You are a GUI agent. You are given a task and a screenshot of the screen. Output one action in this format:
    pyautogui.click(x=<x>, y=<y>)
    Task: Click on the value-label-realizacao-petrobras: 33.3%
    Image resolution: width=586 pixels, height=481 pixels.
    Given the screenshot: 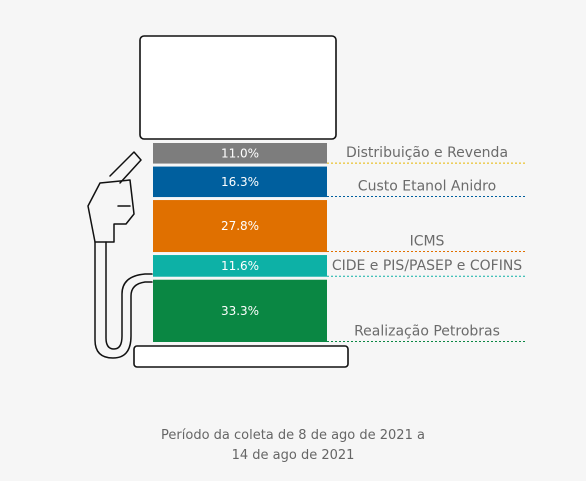 What is the action you would take?
    pyautogui.click(x=240, y=311)
    